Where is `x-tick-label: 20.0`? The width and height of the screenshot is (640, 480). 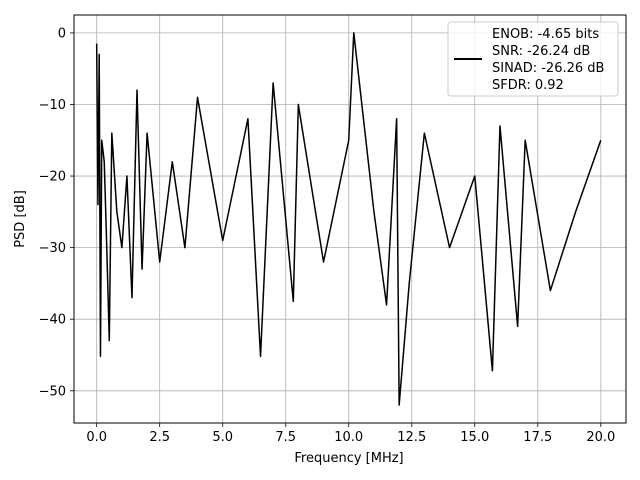
x-tick-label: 20.0 is located at coordinates (600, 437).